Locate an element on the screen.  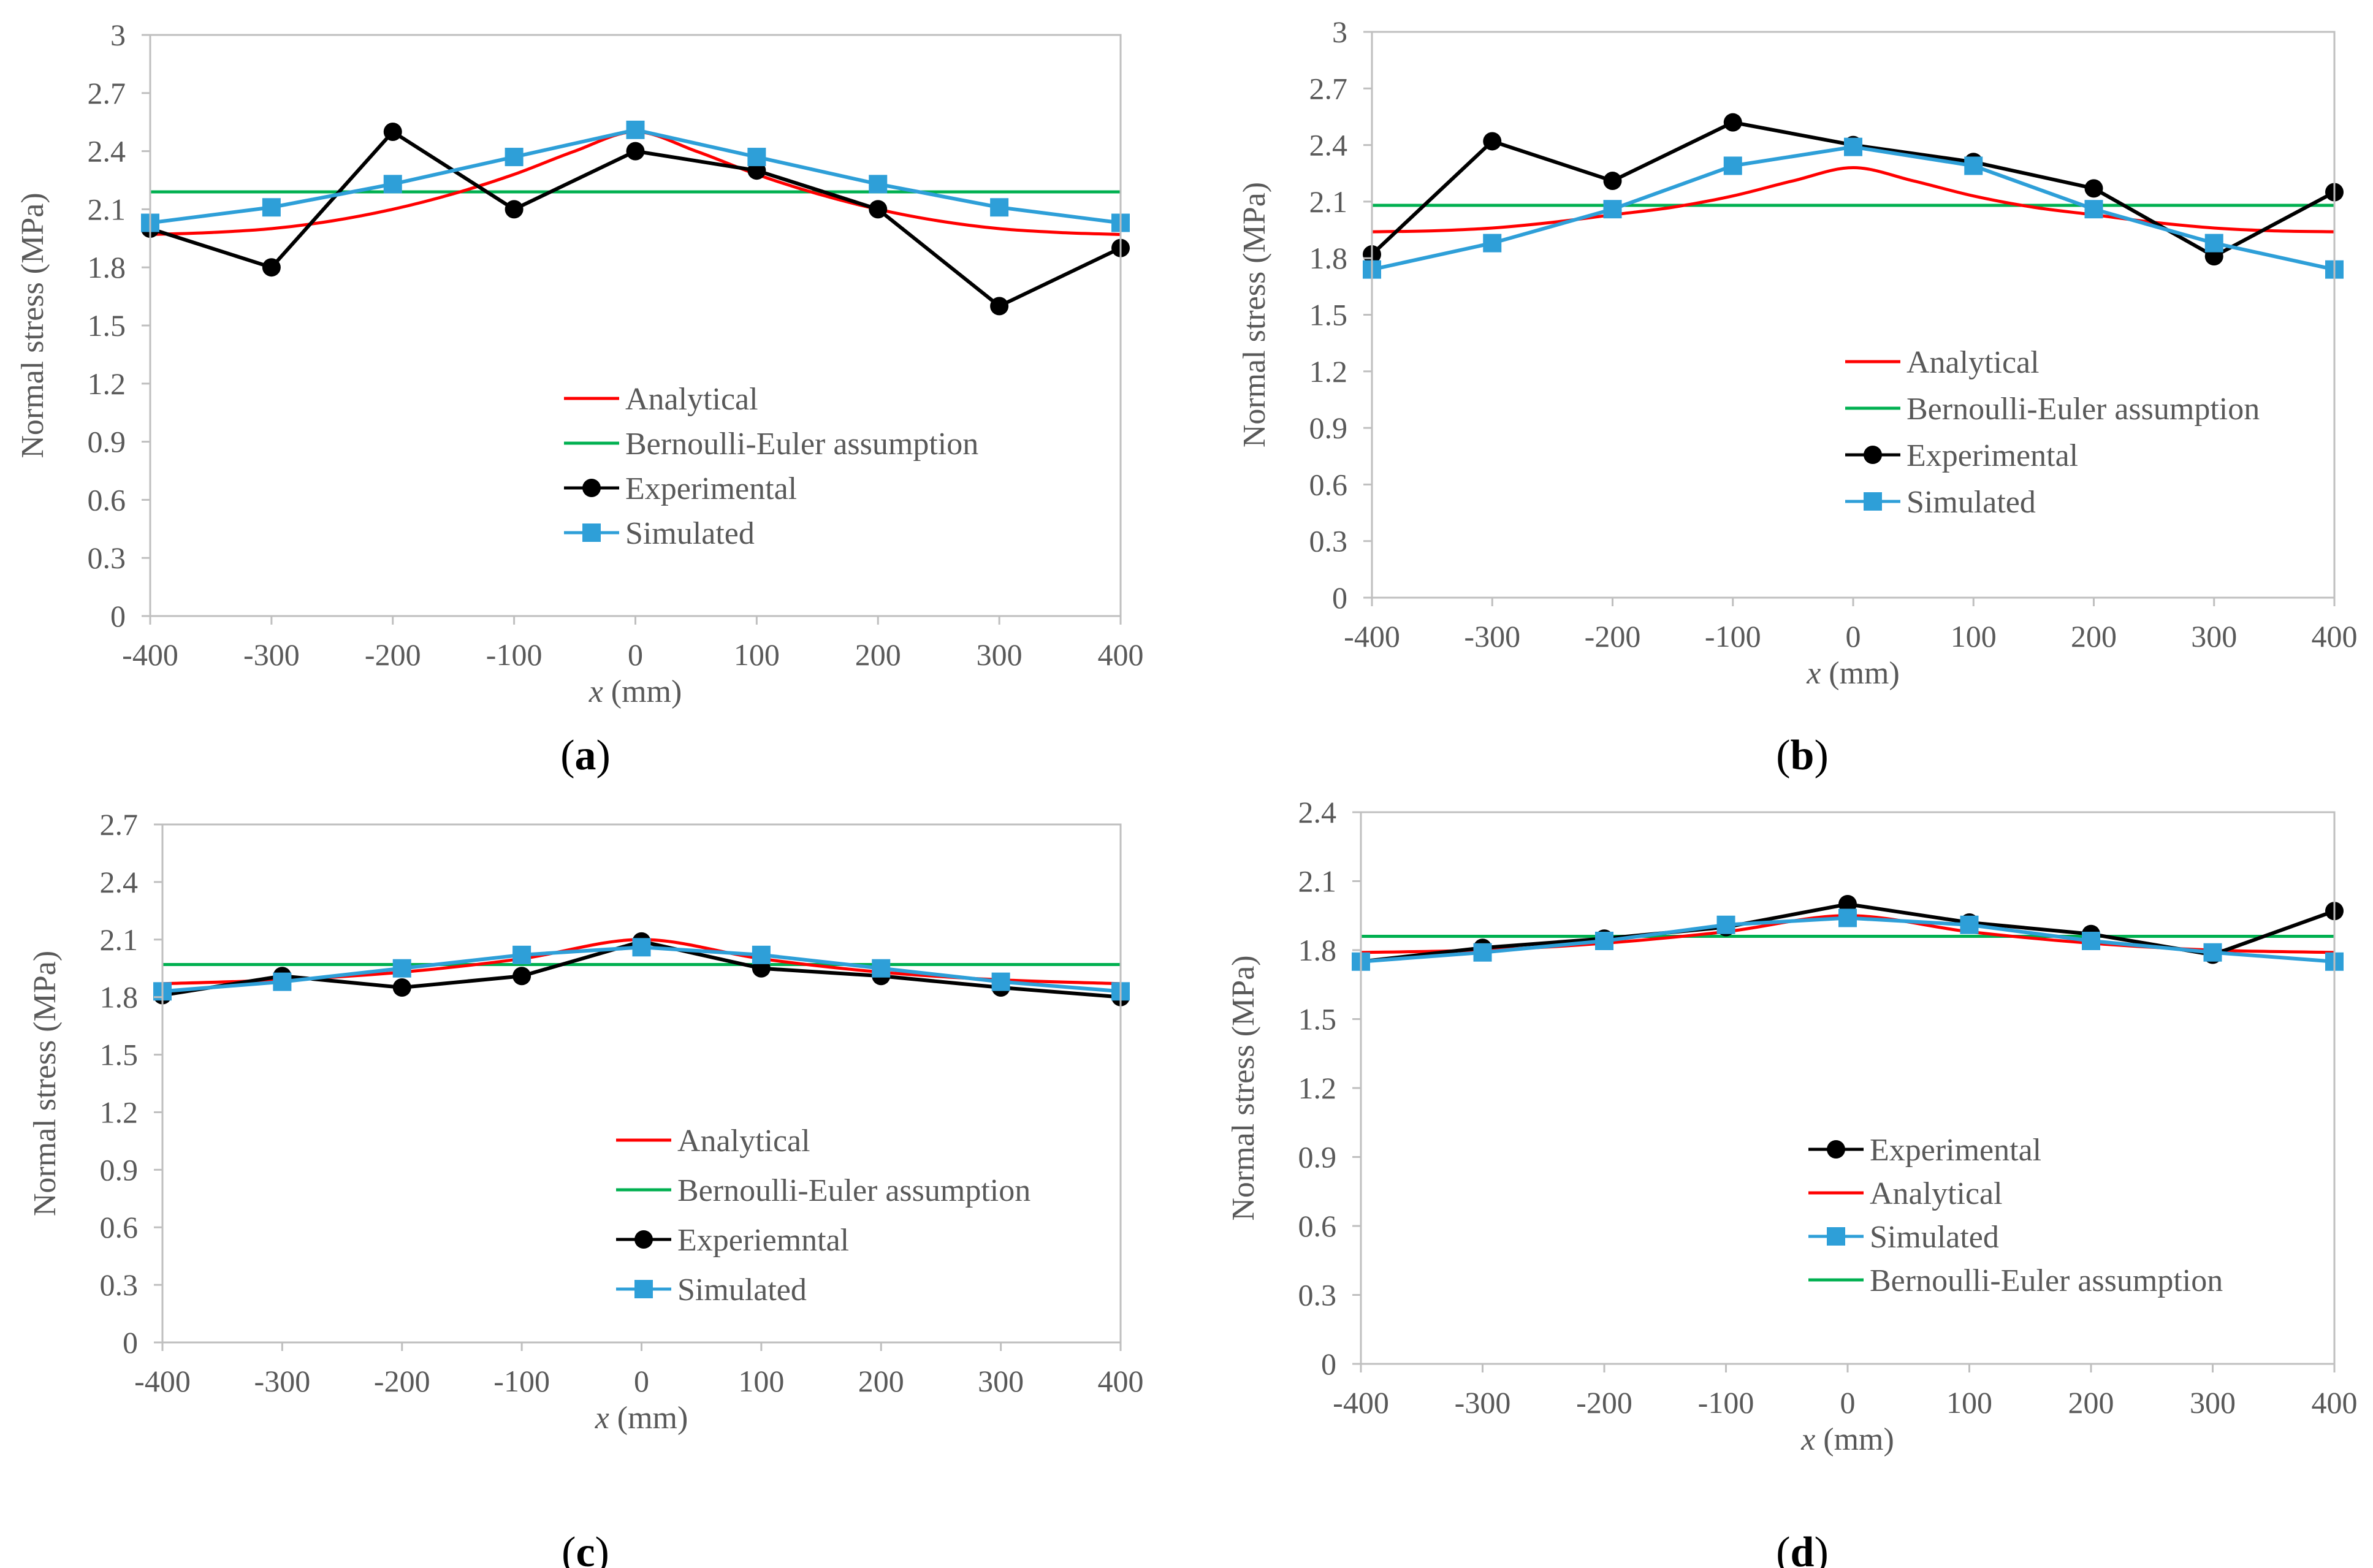
series-line-analytical-b is located at coordinates (1853, 200).